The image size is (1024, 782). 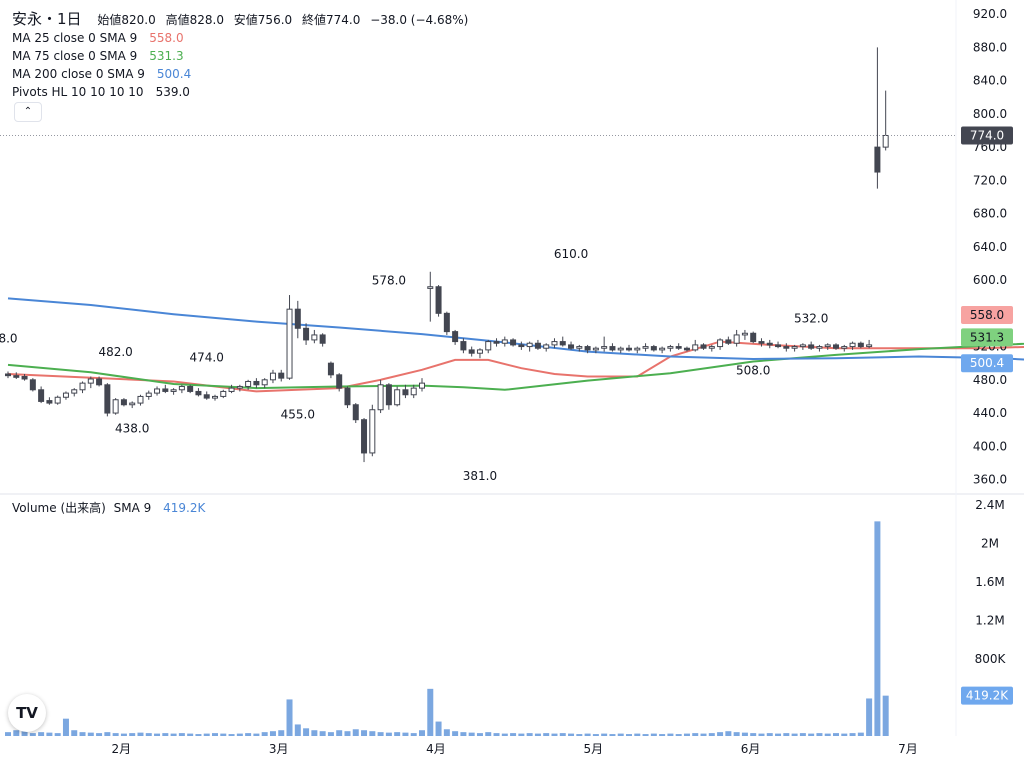 I want to click on time-tick-label: 7月, so click(x=908, y=749).